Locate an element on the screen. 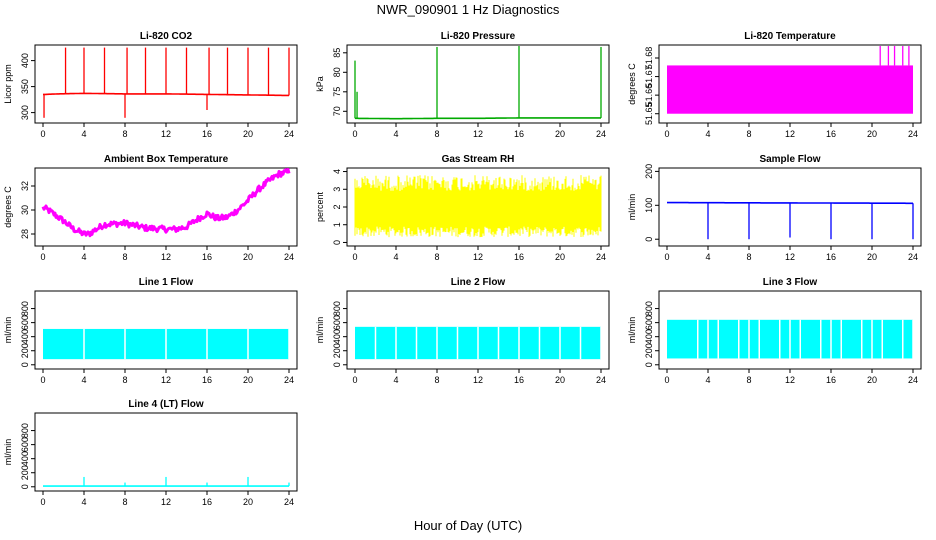 This screenshot has width=936, height=540. panel-title: Li-820 CO2 is located at coordinates (166, 36).